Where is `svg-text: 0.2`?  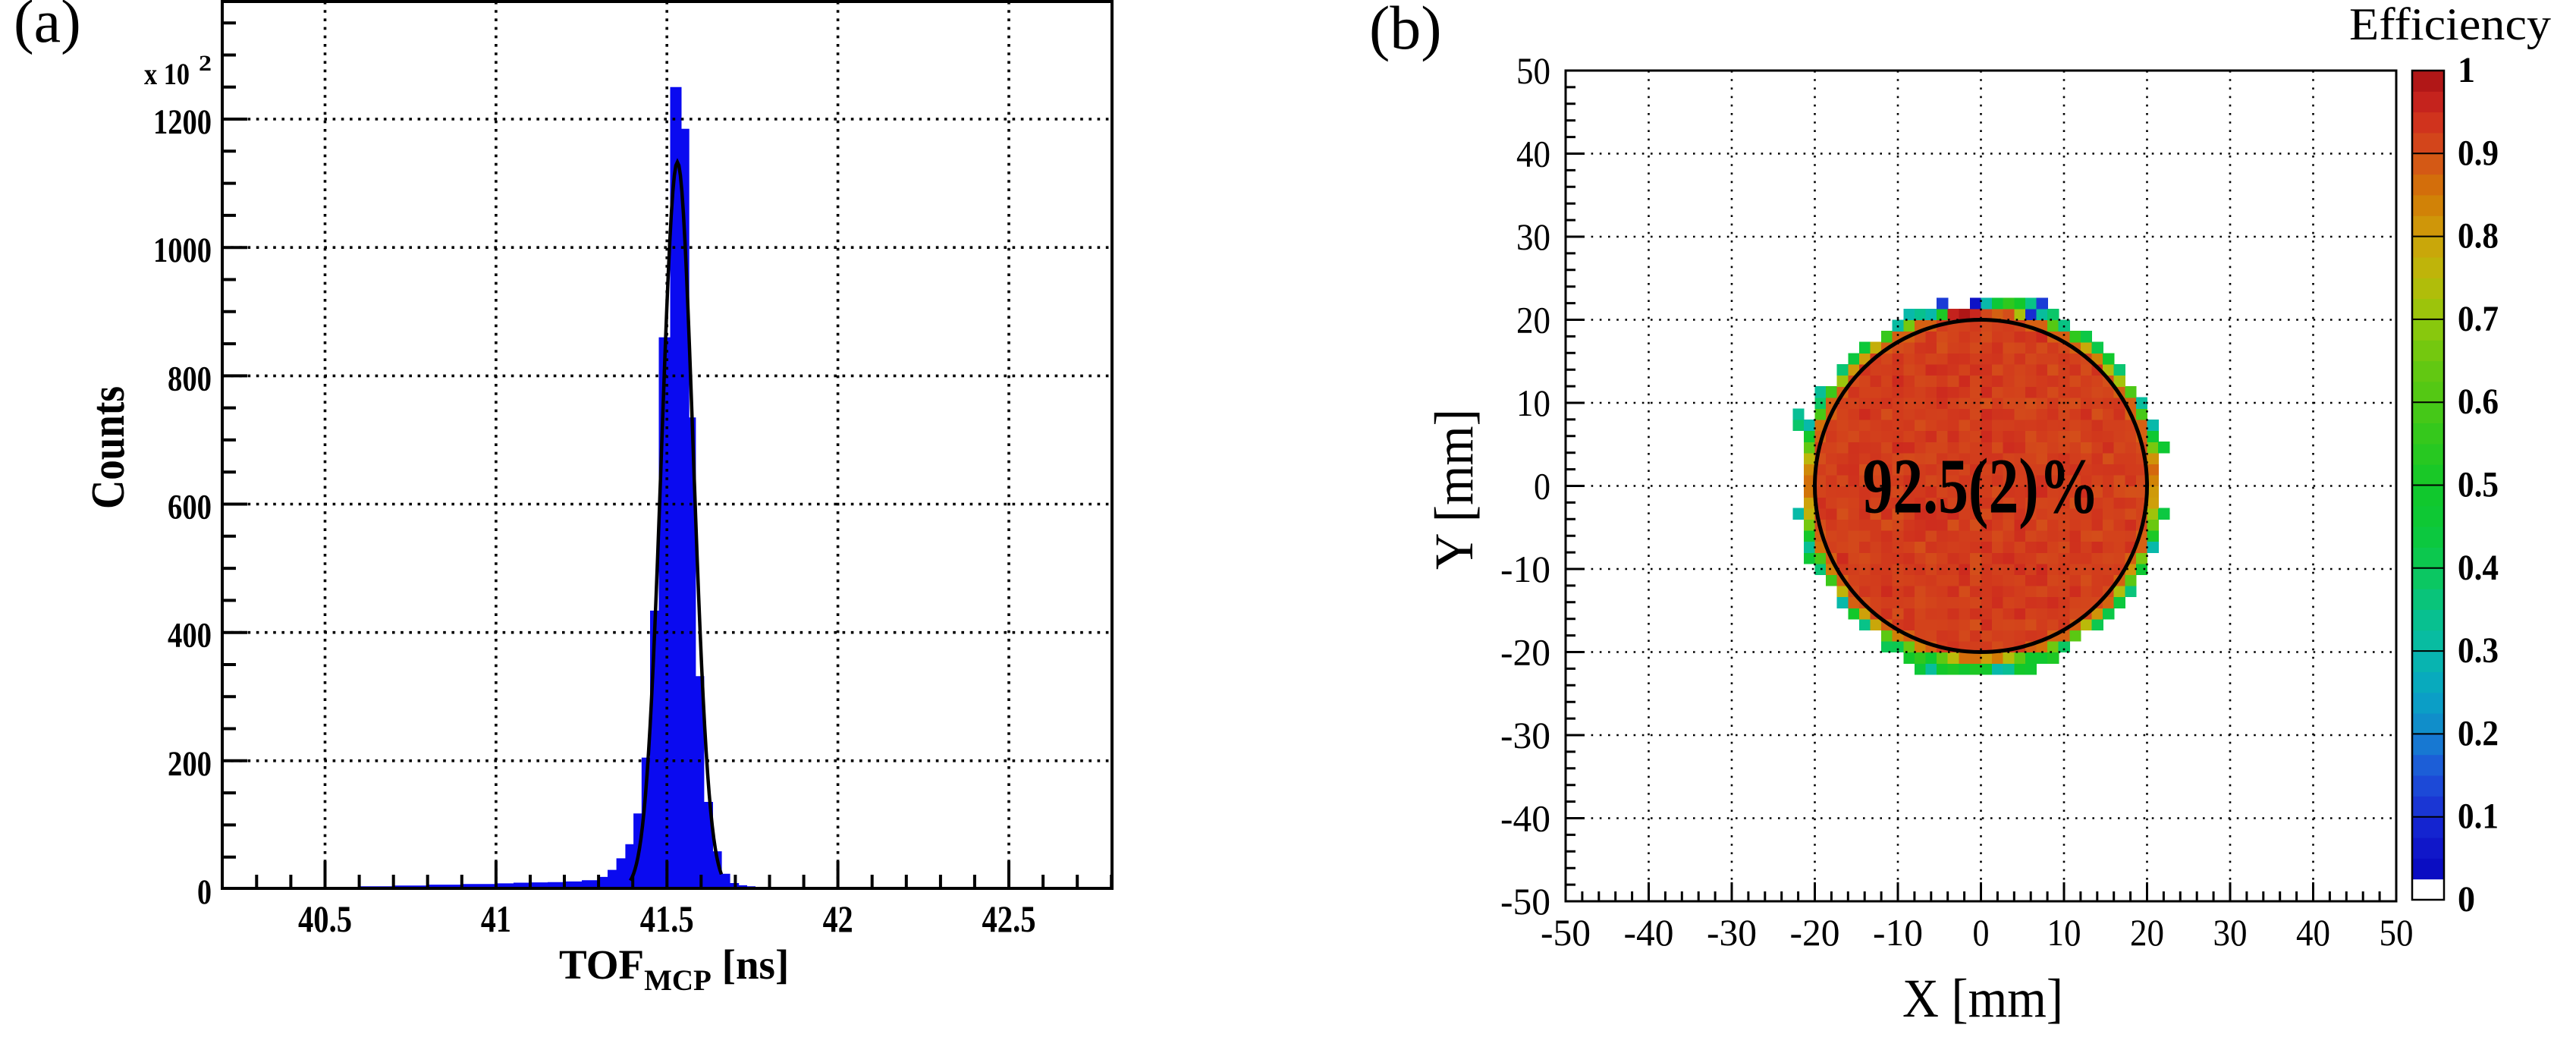 svg-text: 0.2 is located at coordinates (2478, 733).